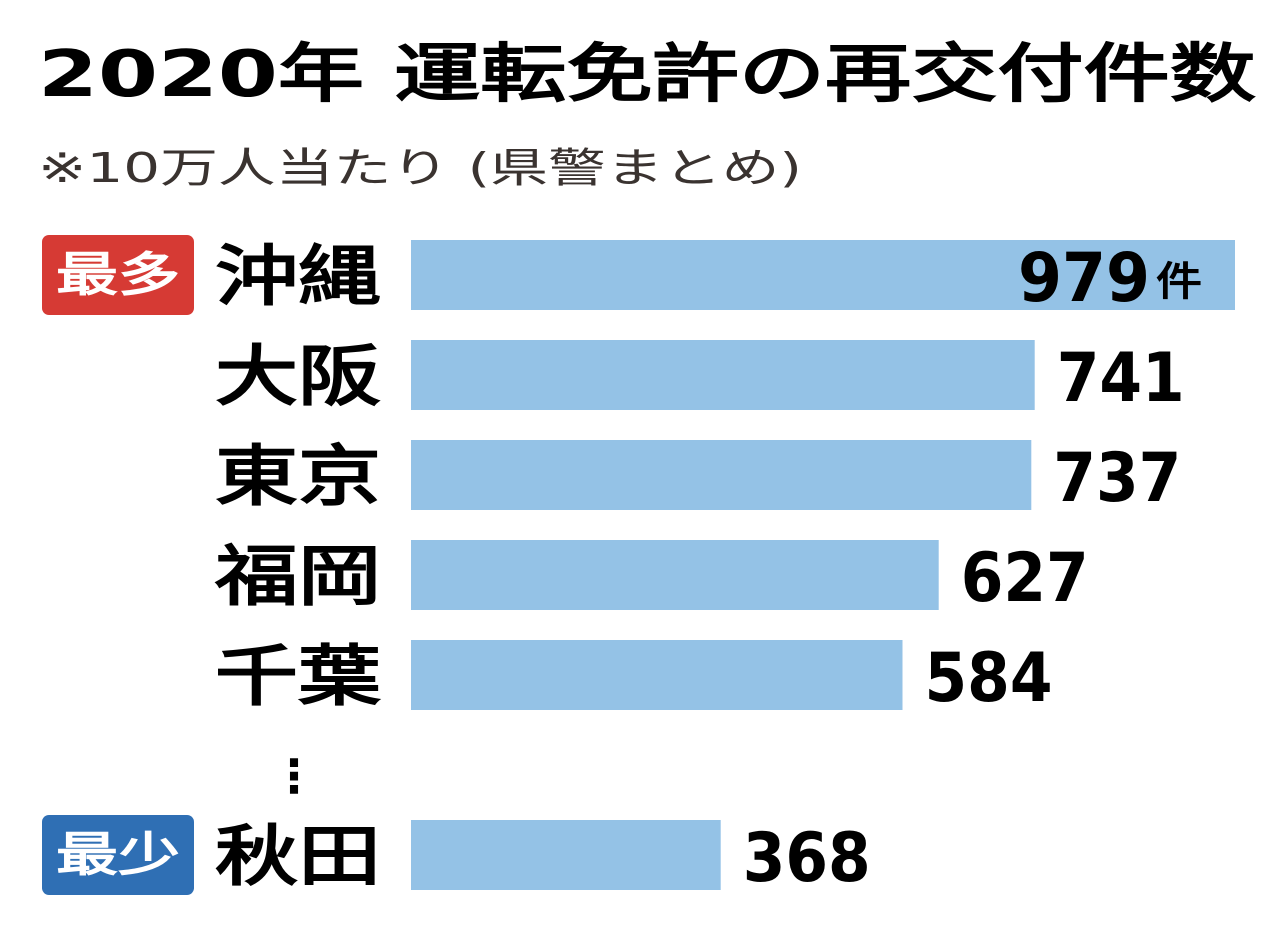 This screenshot has height=939, width=1280. I want to click on badge-most-label: 最多, so click(118, 275).